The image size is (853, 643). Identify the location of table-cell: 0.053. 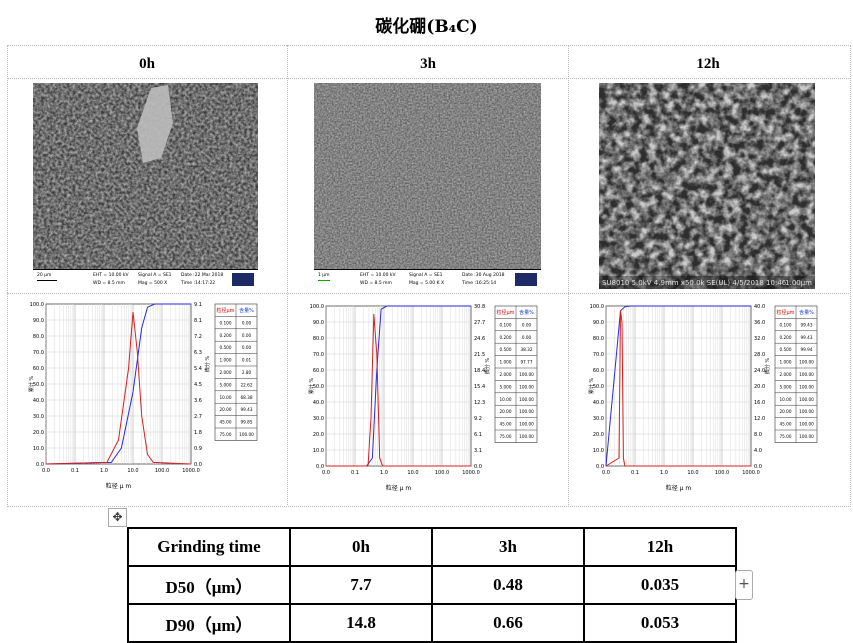
(660, 623).